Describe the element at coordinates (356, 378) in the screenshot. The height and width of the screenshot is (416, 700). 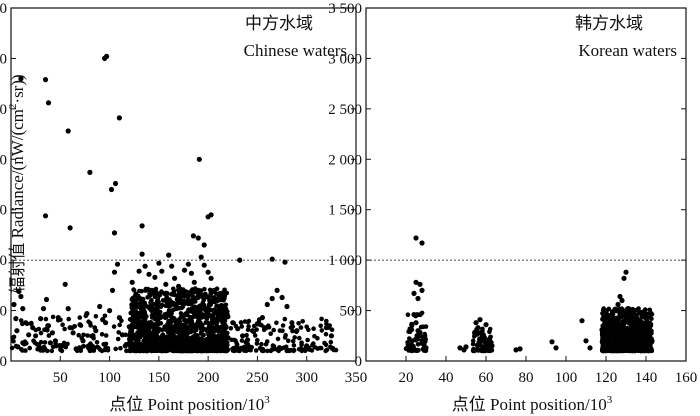
I see `x-tick-label: 350` at that location.